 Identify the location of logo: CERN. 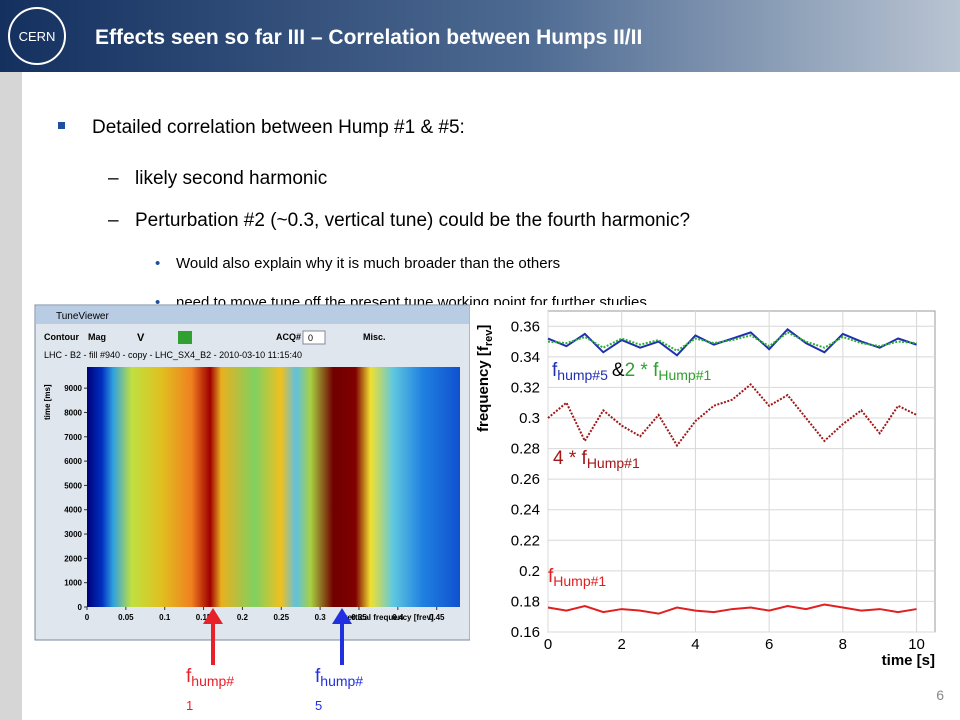
(37, 36).